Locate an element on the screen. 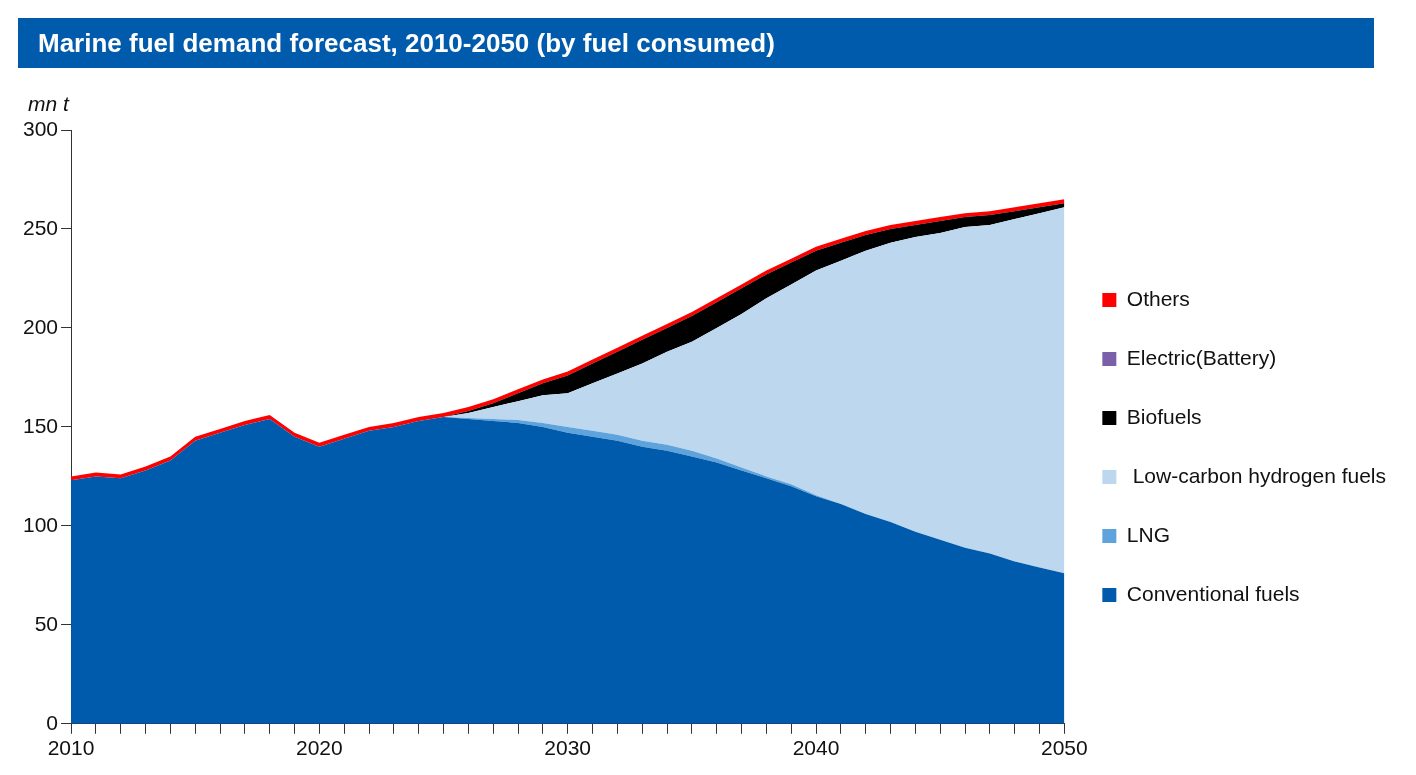 Image resolution: width=1416 pixels, height=775 pixels. y-tick-label: 50 is located at coordinates (46, 623).